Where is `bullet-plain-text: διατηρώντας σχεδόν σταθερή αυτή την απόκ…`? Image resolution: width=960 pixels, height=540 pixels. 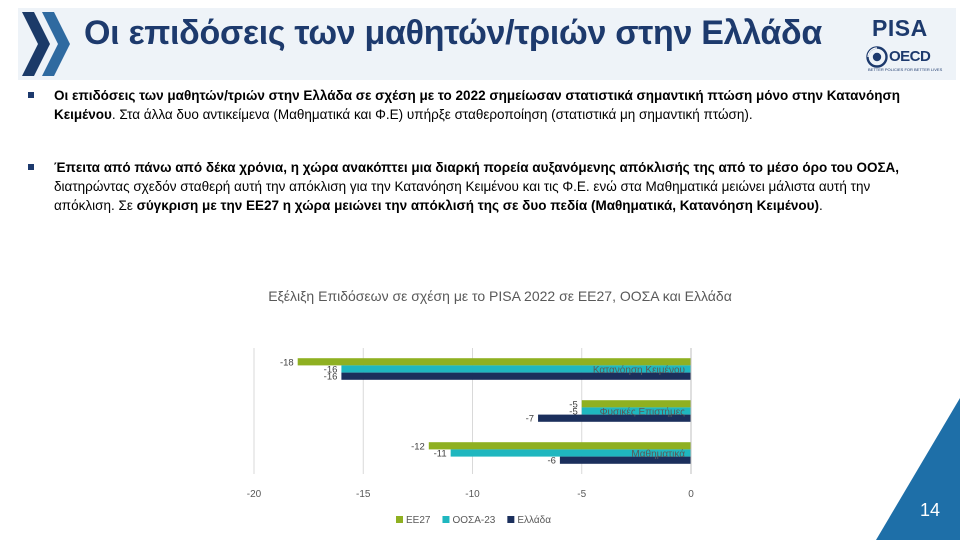 bullet-plain-text: διατηρώντας σχεδόν σταθερή αυτή την απόκ… is located at coordinates (462, 196).